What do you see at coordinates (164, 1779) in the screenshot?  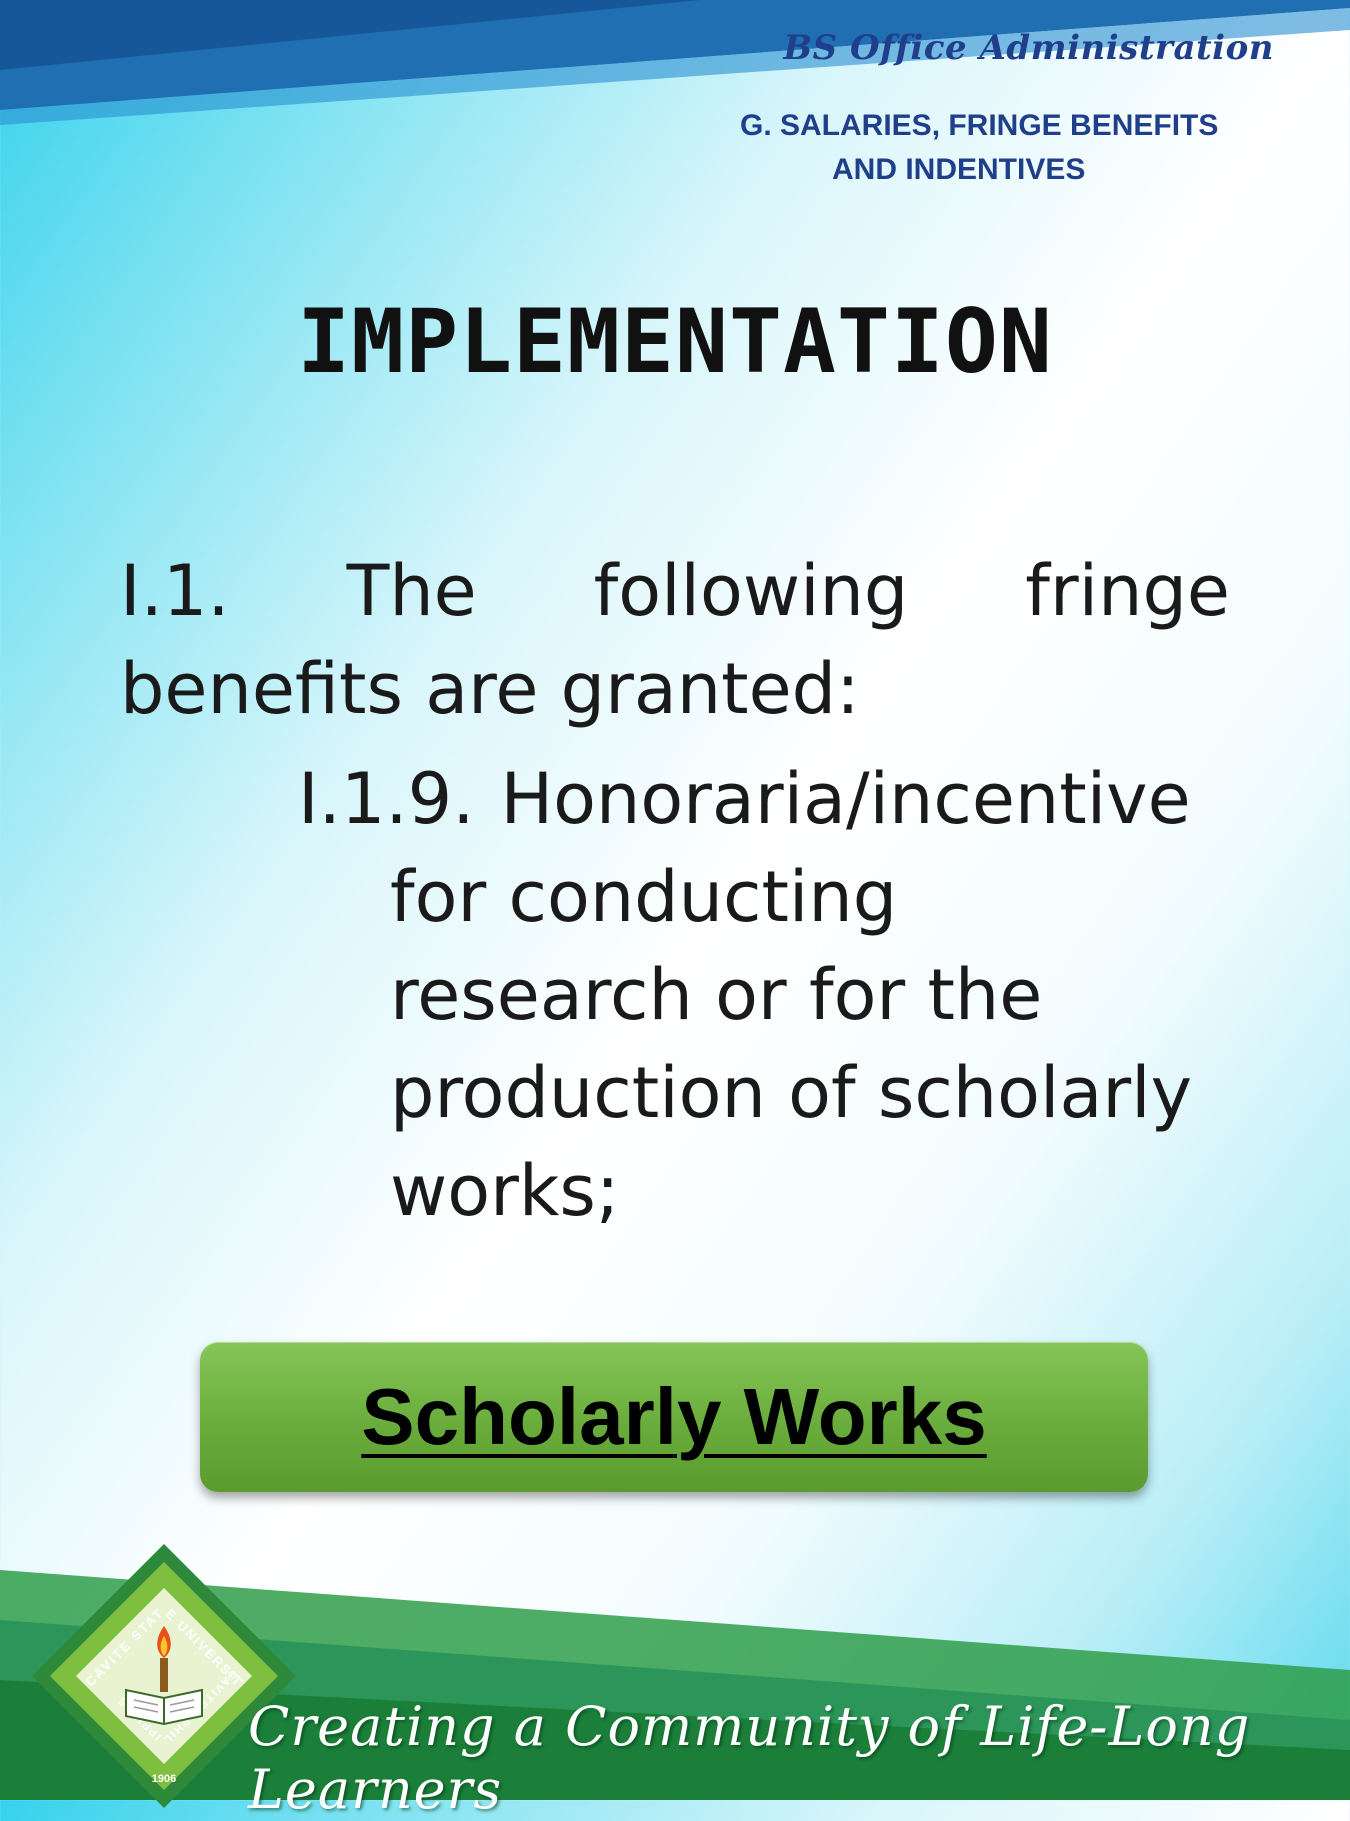 I see `seal-year: 1906` at bounding box center [164, 1779].